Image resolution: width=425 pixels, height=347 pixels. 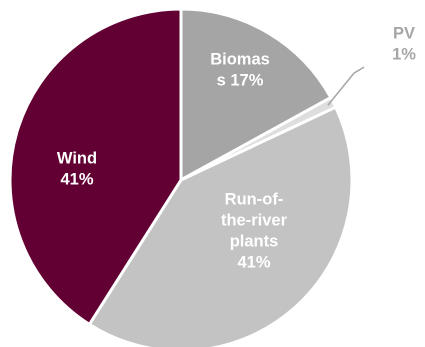 I want to click on data-label-line: plants, so click(x=254, y=242).